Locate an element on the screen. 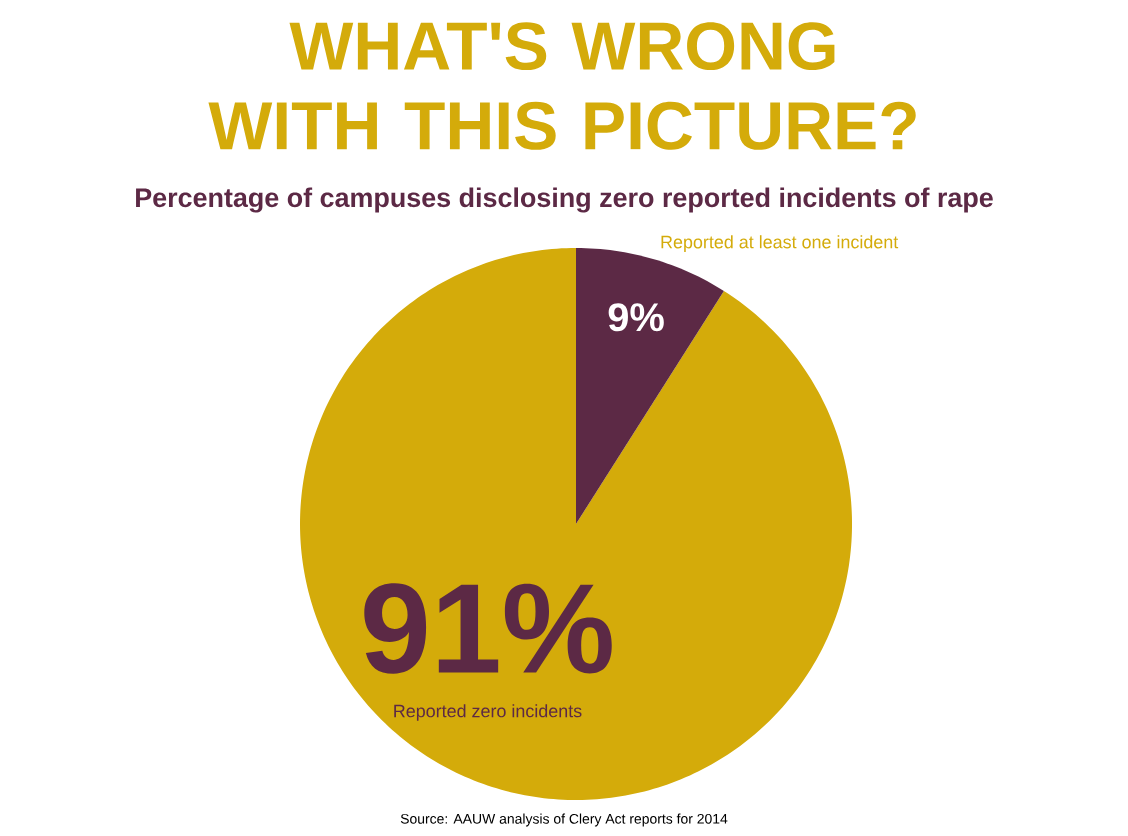 This screenshot has height=836, width=1128. slice-label: Reported zero incidents is located at coordinates (488, 712).